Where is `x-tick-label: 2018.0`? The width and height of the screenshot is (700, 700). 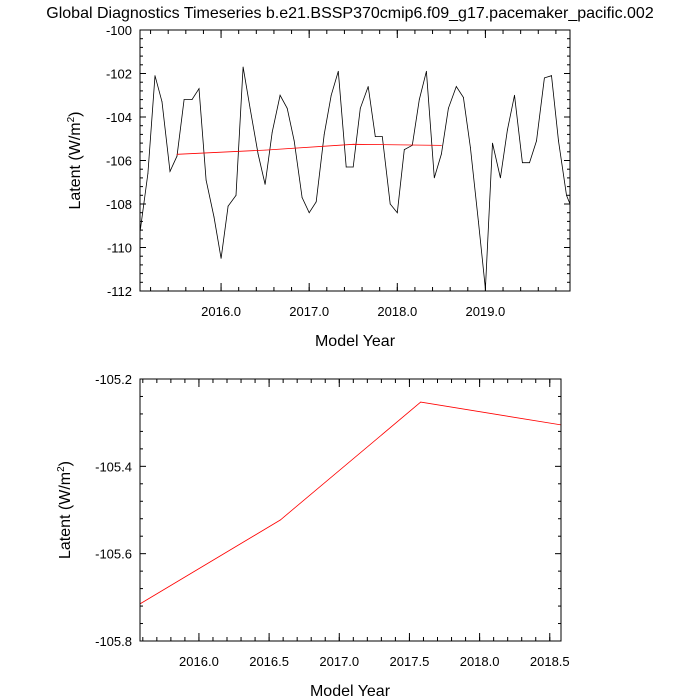
x-tick-label: 2018.0 is located at coordinates (480, 661).